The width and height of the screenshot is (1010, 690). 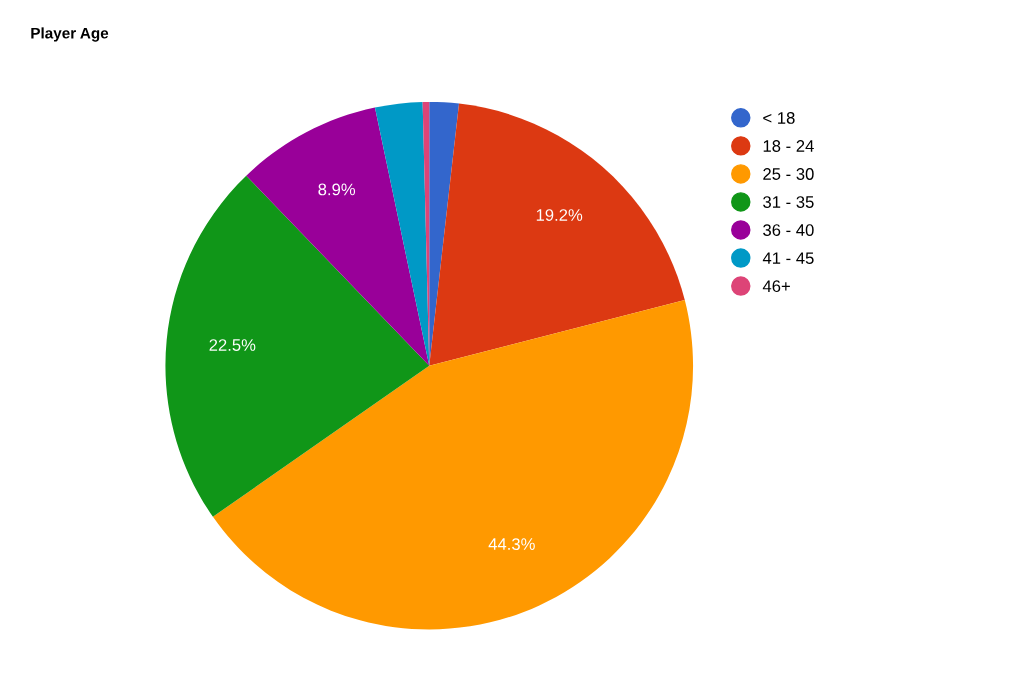 What do you see at coordinates (788, 202) in the screenshot?
I see `legend-label: 31 - 35` at bounding box center [788, 202].